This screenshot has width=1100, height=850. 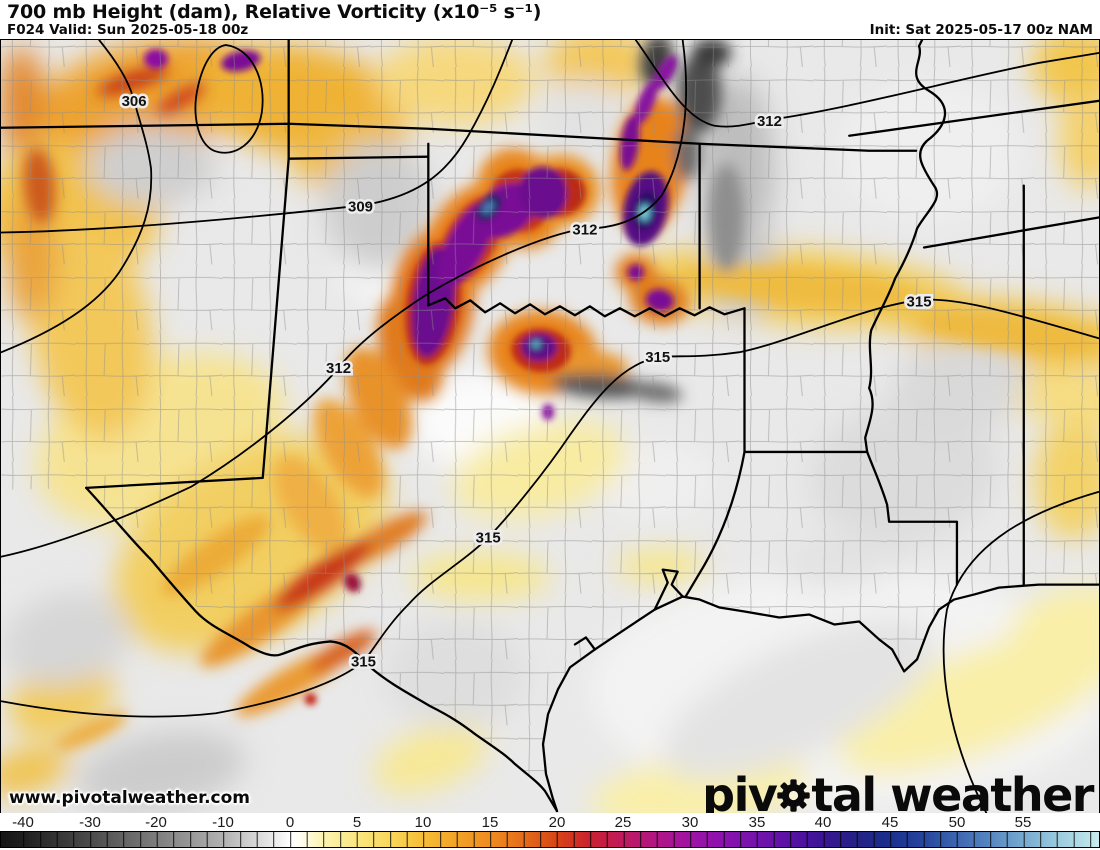 I want to click on colorbar-tick: 0, so click(x=290, y=822).